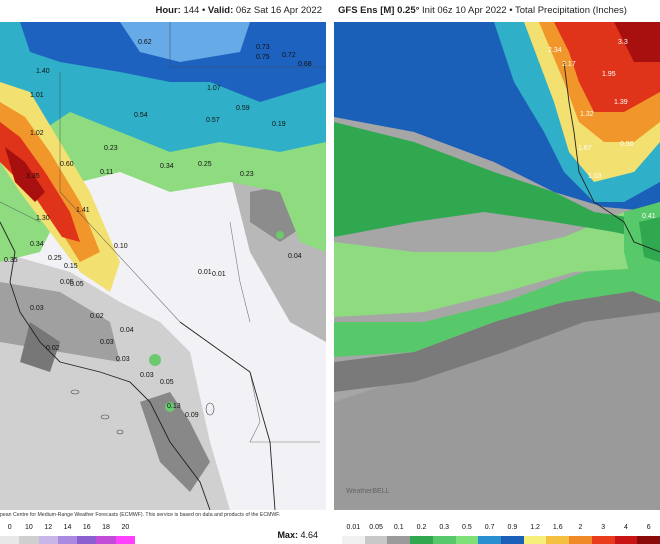 The width and height of the screenshot is (660, 544). Describe the element at coordinates (489, 527) in the screenshot. I see `legend-tick-label: 0.7` at that location.